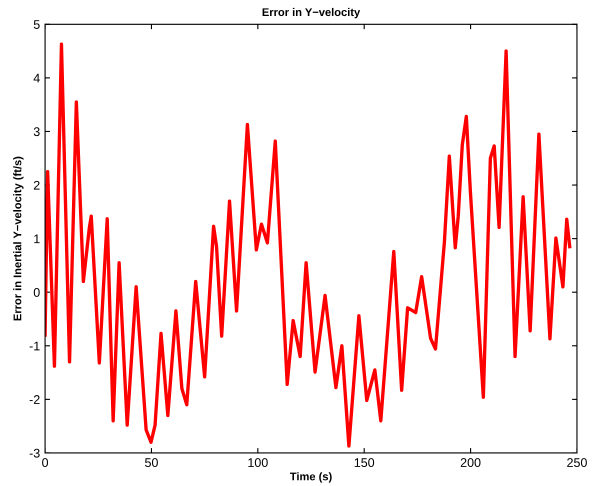 The height and width of the screenshot is (486, 601). What do you see at coordinates (470, 462) in the screenshot?
I see `x-tick-label: 200` at bounding box center [470, 462].